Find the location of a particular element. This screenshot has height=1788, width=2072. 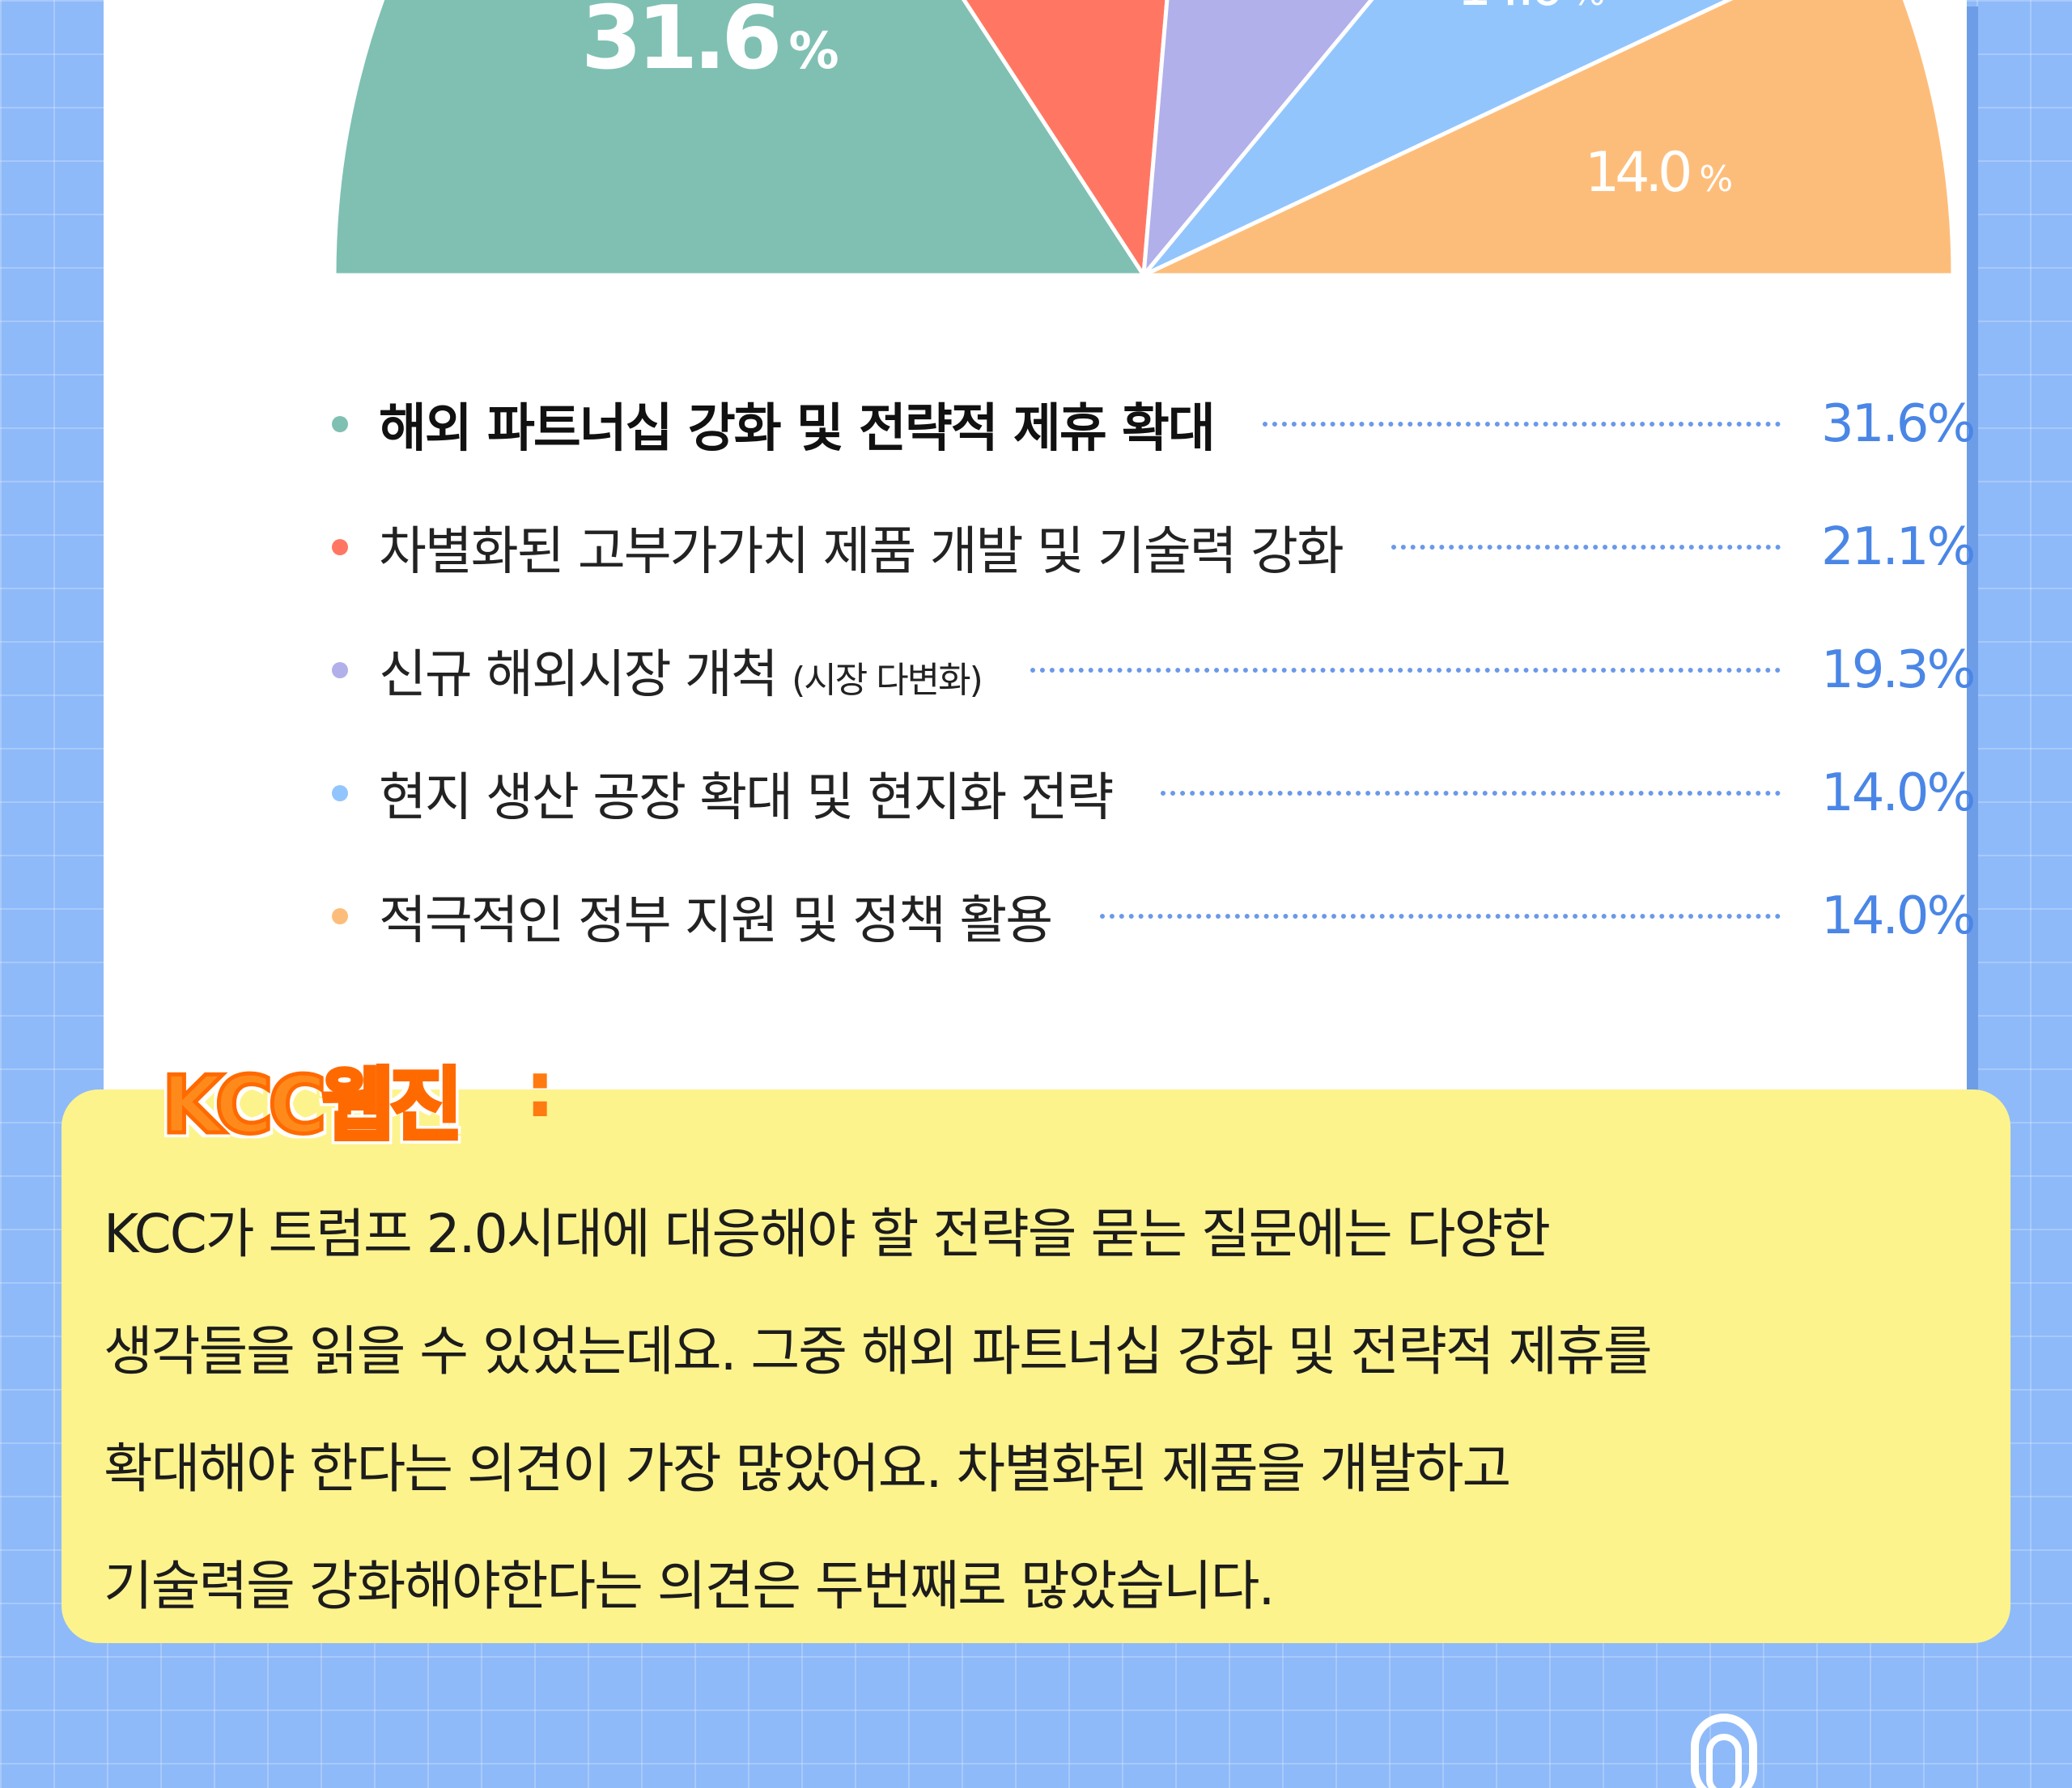

note-line: 확대해야 한다는 의견이 가장 많았어요. 차별화된 제품을 개발하고 is located at coordinates (807, 1469).